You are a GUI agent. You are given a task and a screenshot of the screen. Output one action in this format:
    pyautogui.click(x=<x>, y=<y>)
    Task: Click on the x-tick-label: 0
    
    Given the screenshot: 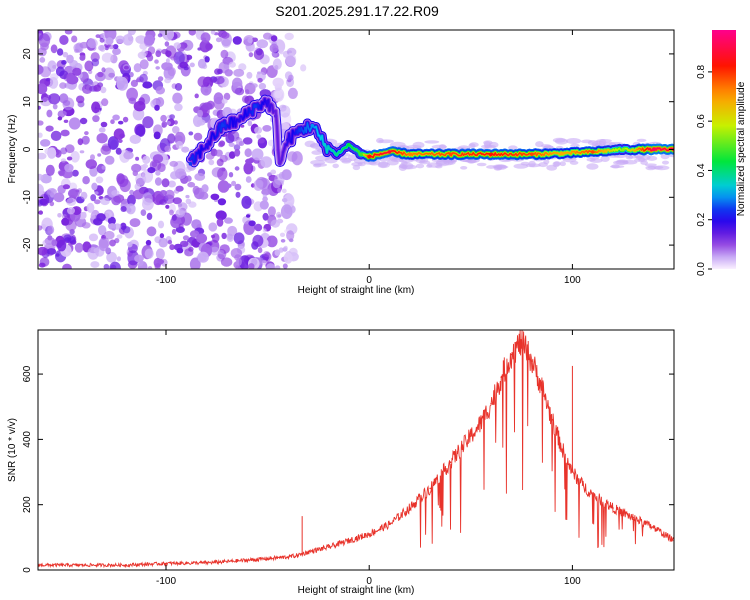 What is the action you would take?
    pyautogui.click(x=369, y=280)
    